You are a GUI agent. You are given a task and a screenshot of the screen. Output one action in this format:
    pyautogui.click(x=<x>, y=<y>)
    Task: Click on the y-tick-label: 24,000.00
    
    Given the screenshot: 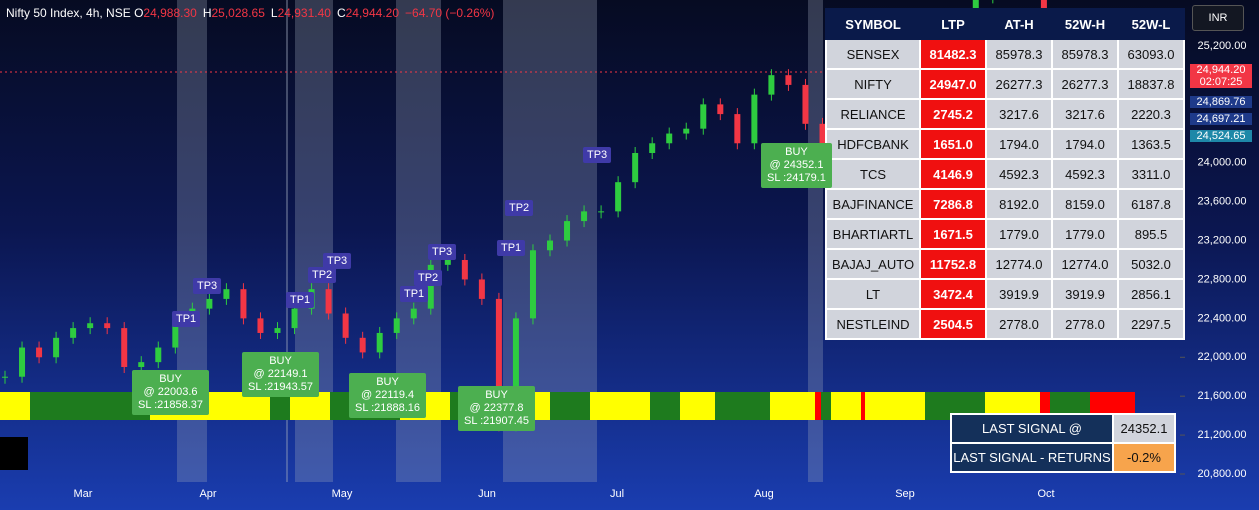 What is the action you would take?
    pyautogui.click(x=1222, y=163)
    